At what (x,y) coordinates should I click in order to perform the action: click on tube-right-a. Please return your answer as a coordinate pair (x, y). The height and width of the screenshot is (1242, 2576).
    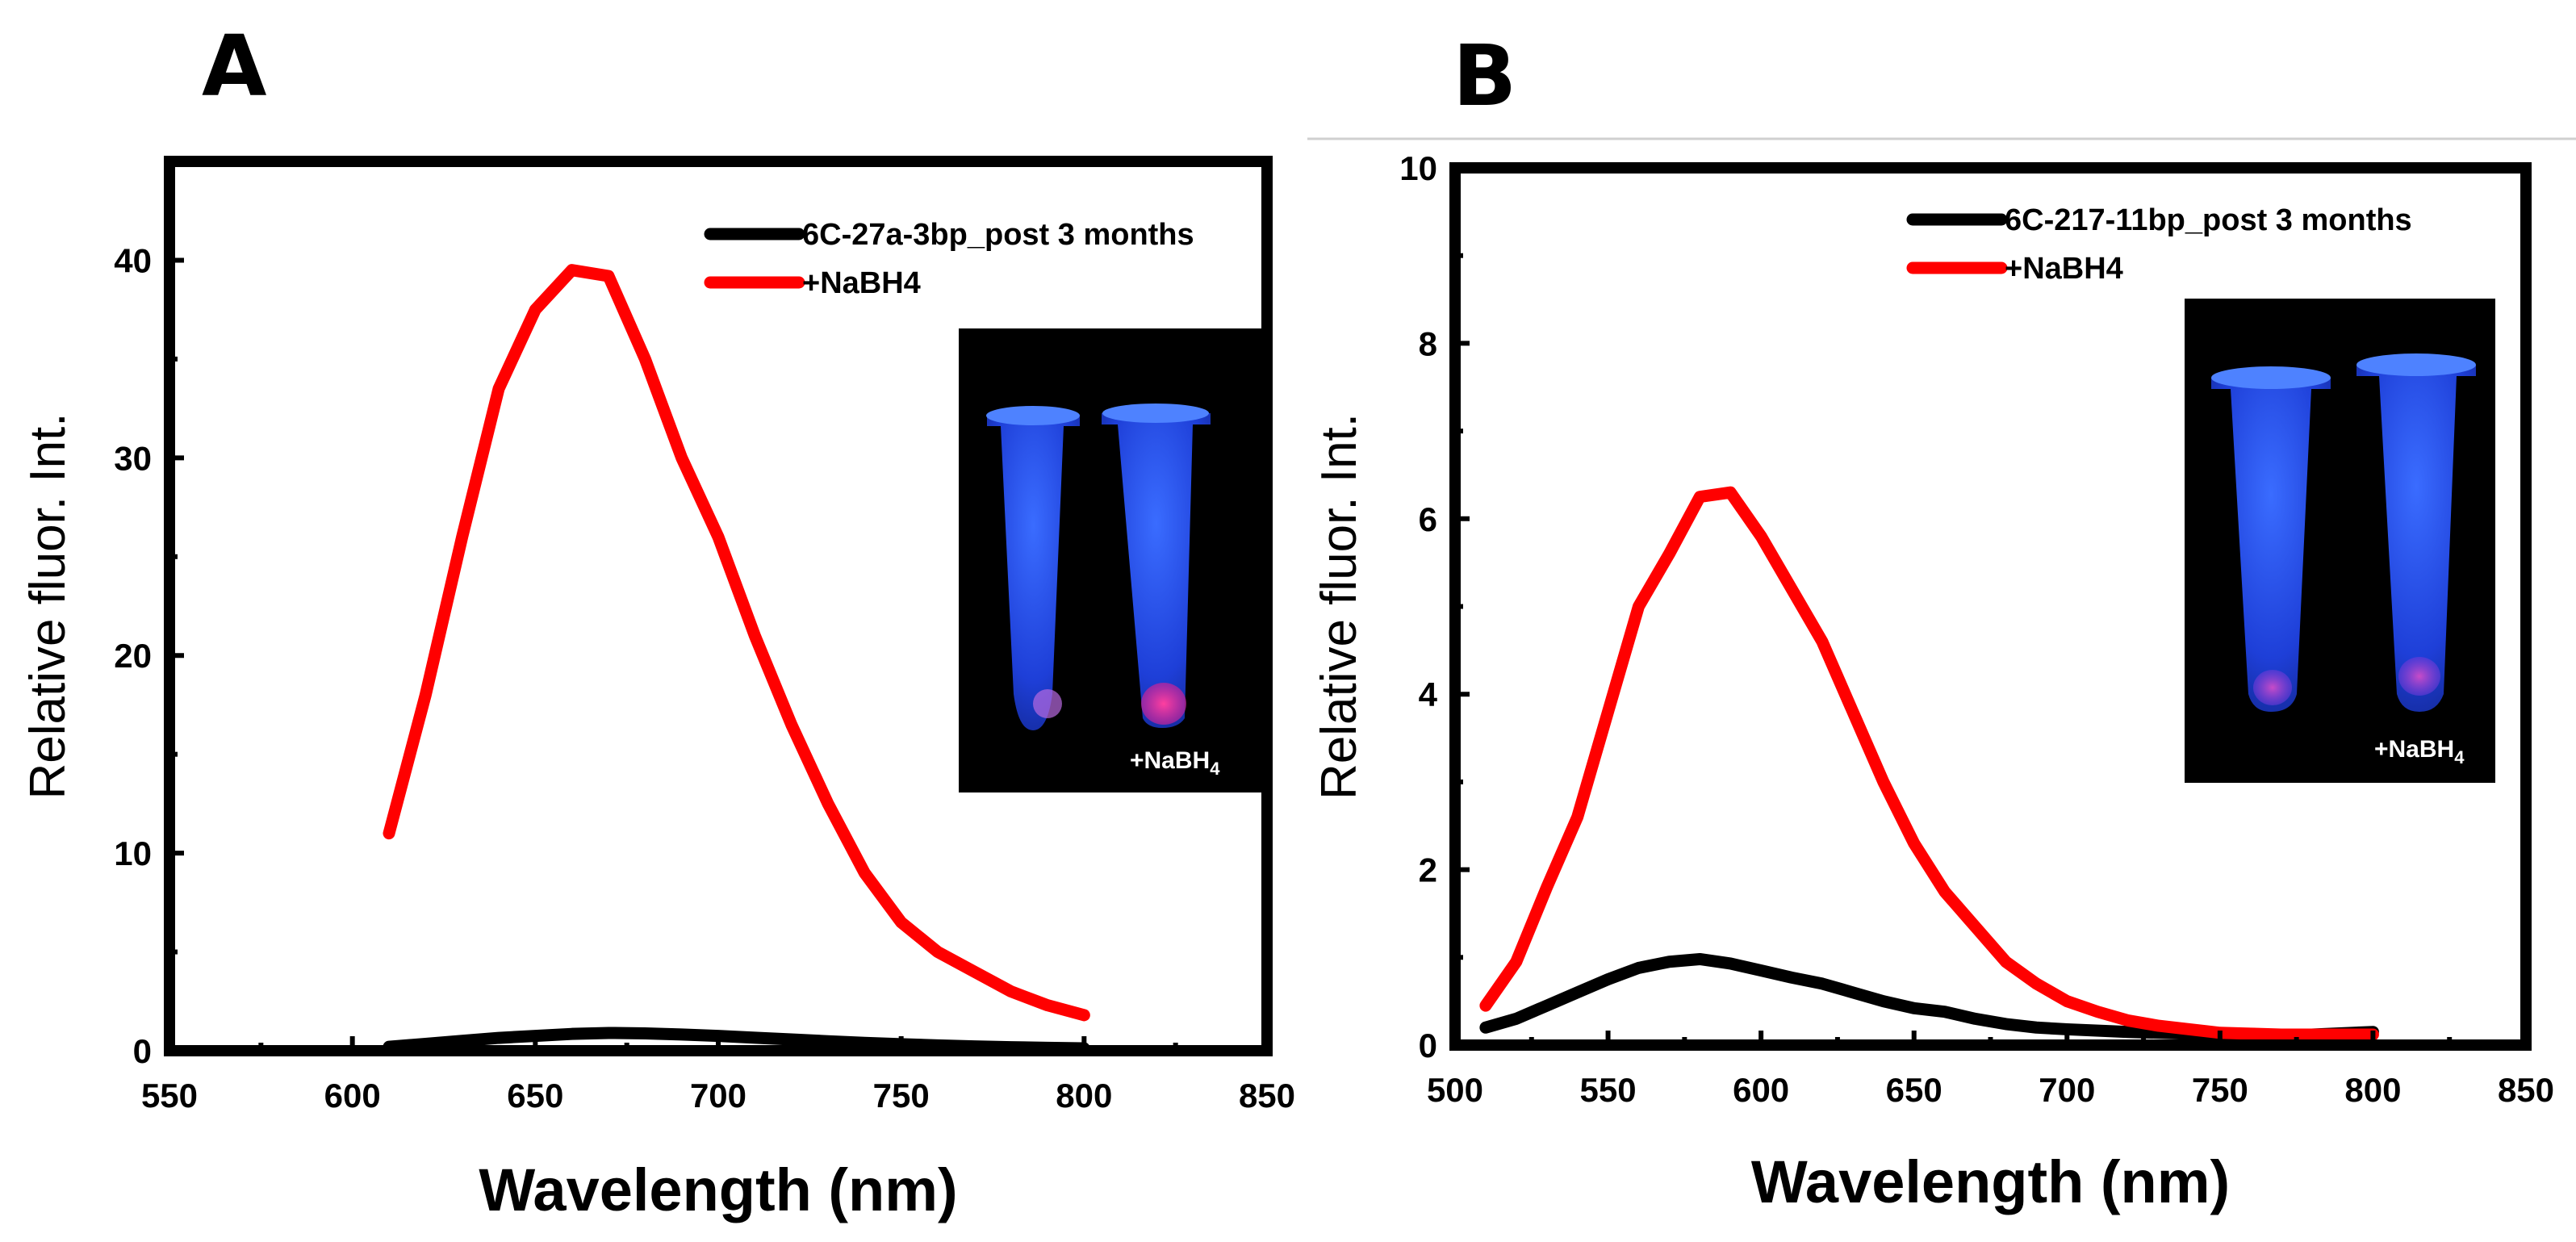
    Looking at the image, I should click on (1156, 566).